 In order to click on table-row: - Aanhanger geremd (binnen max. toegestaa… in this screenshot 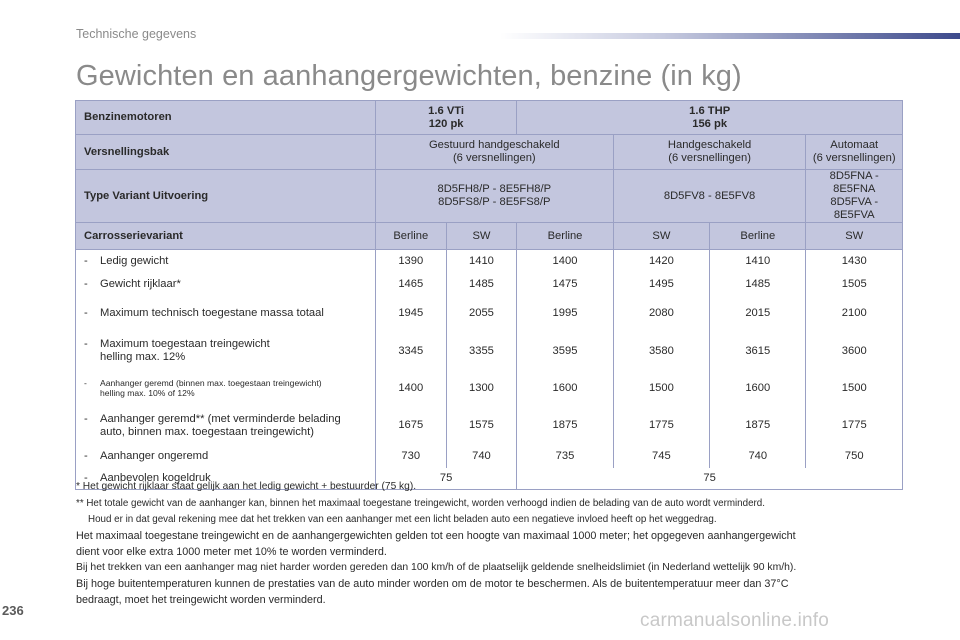, I will do `click(489, 388)`.